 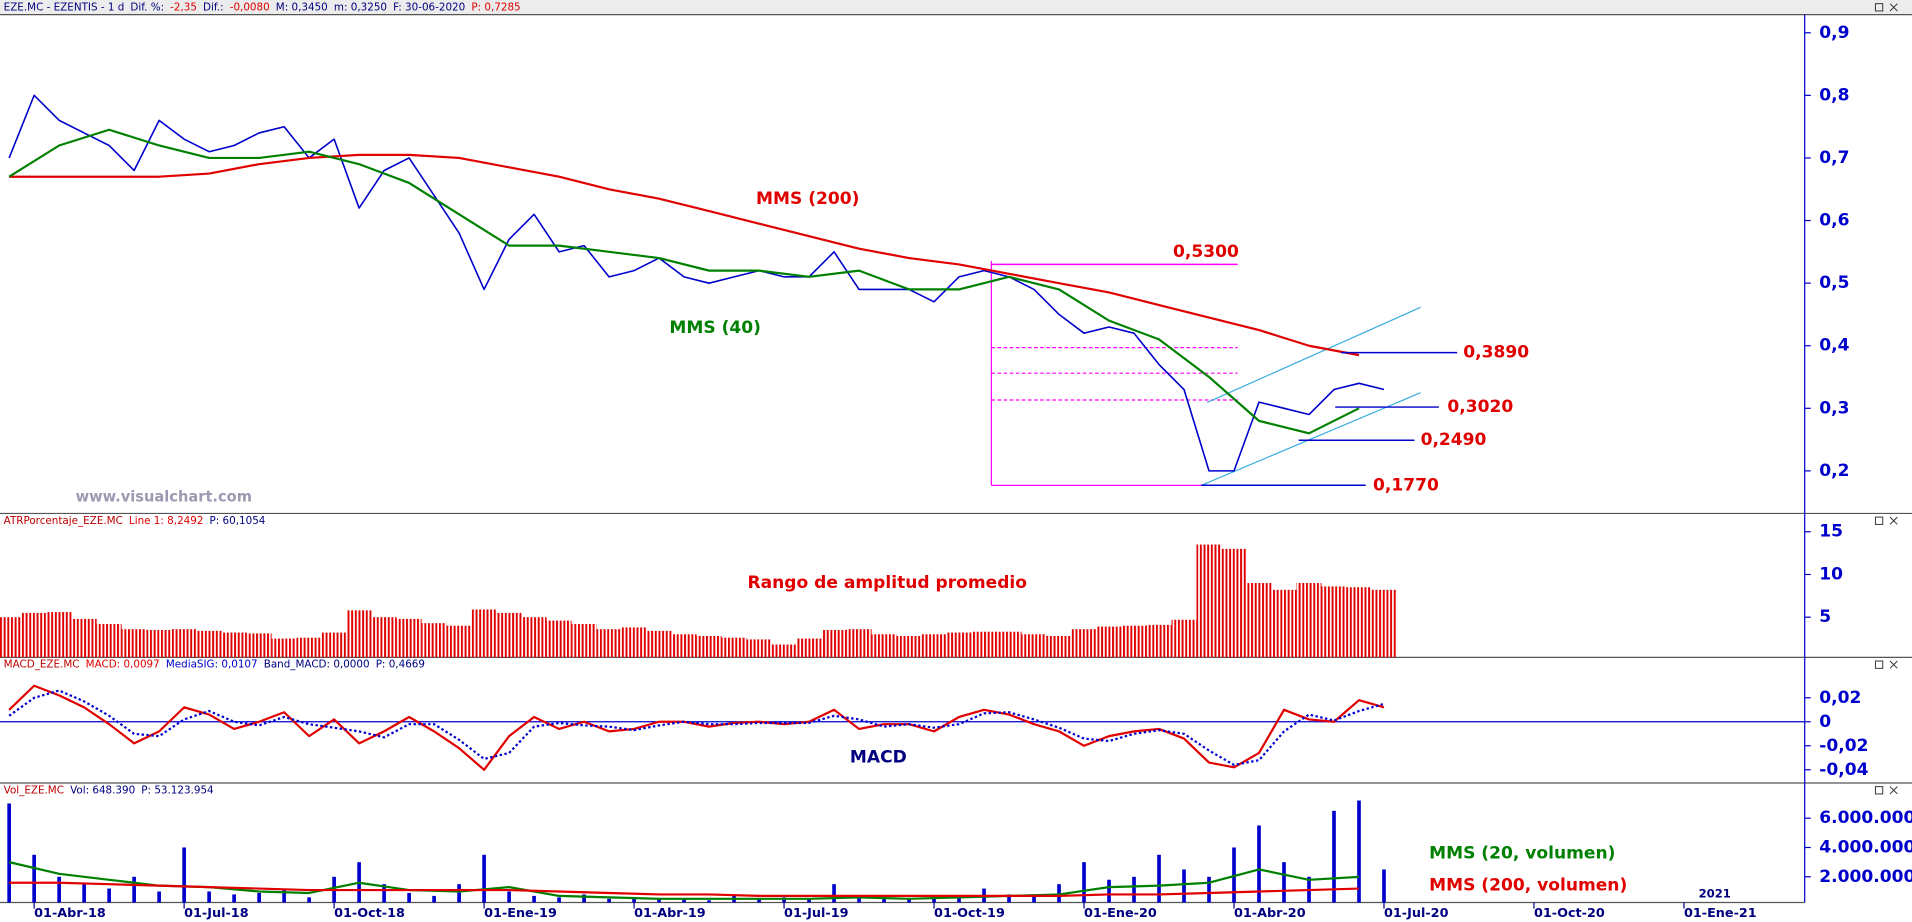 What do you see at coordinates (1310, 439) in the screenshot?
I see `channel-line` at bounding box center [1310, 439].